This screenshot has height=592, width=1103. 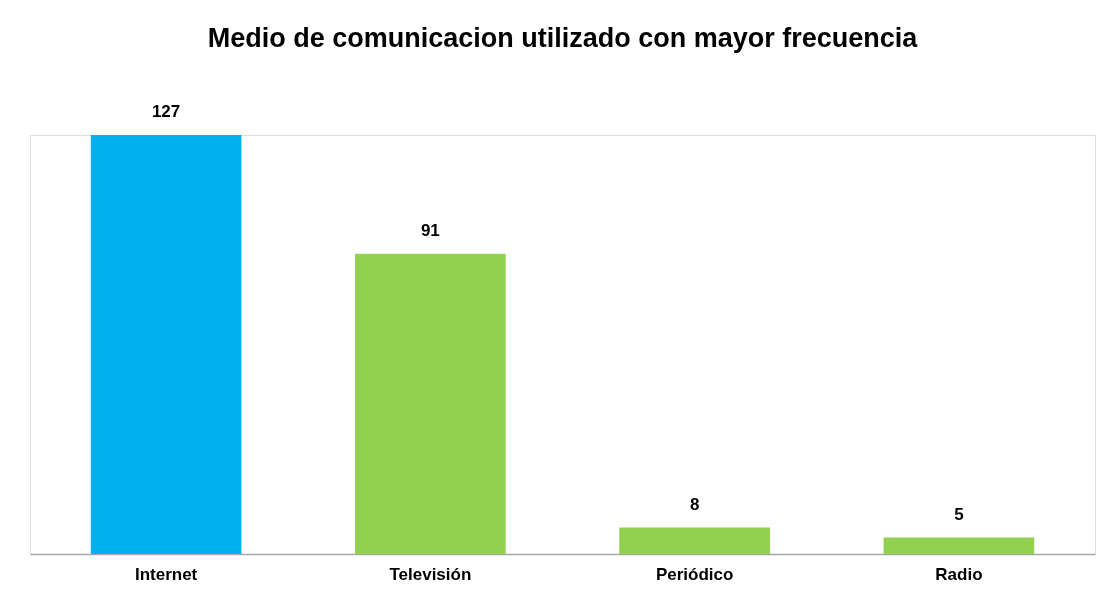 I want to click on data-label: 127, so click(x=166, y=111).